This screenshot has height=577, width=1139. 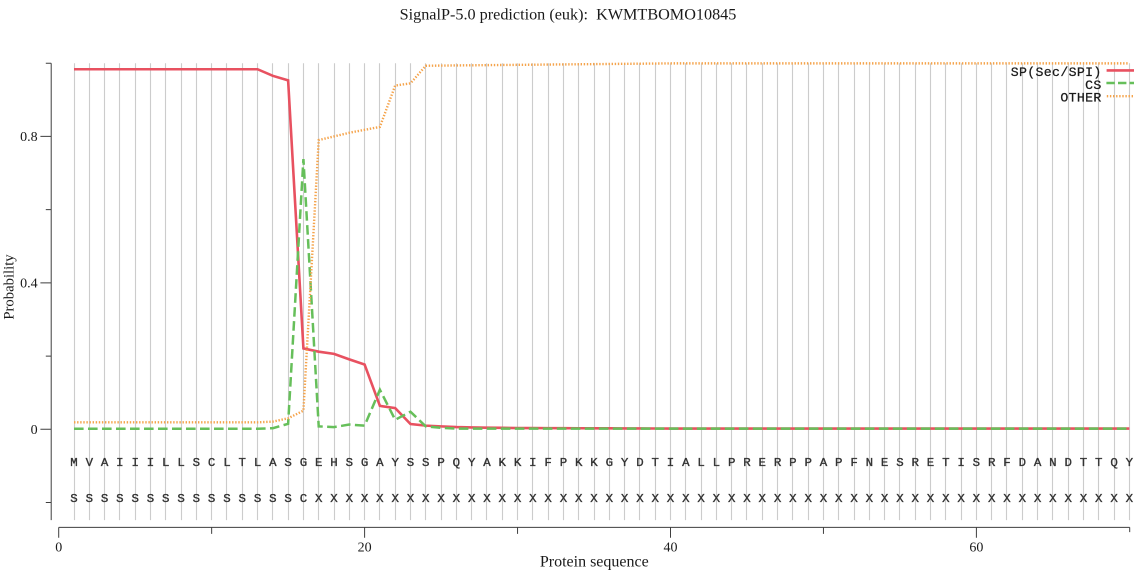 I want to click on svg-text: 0.8, so click(x=29, y=137).